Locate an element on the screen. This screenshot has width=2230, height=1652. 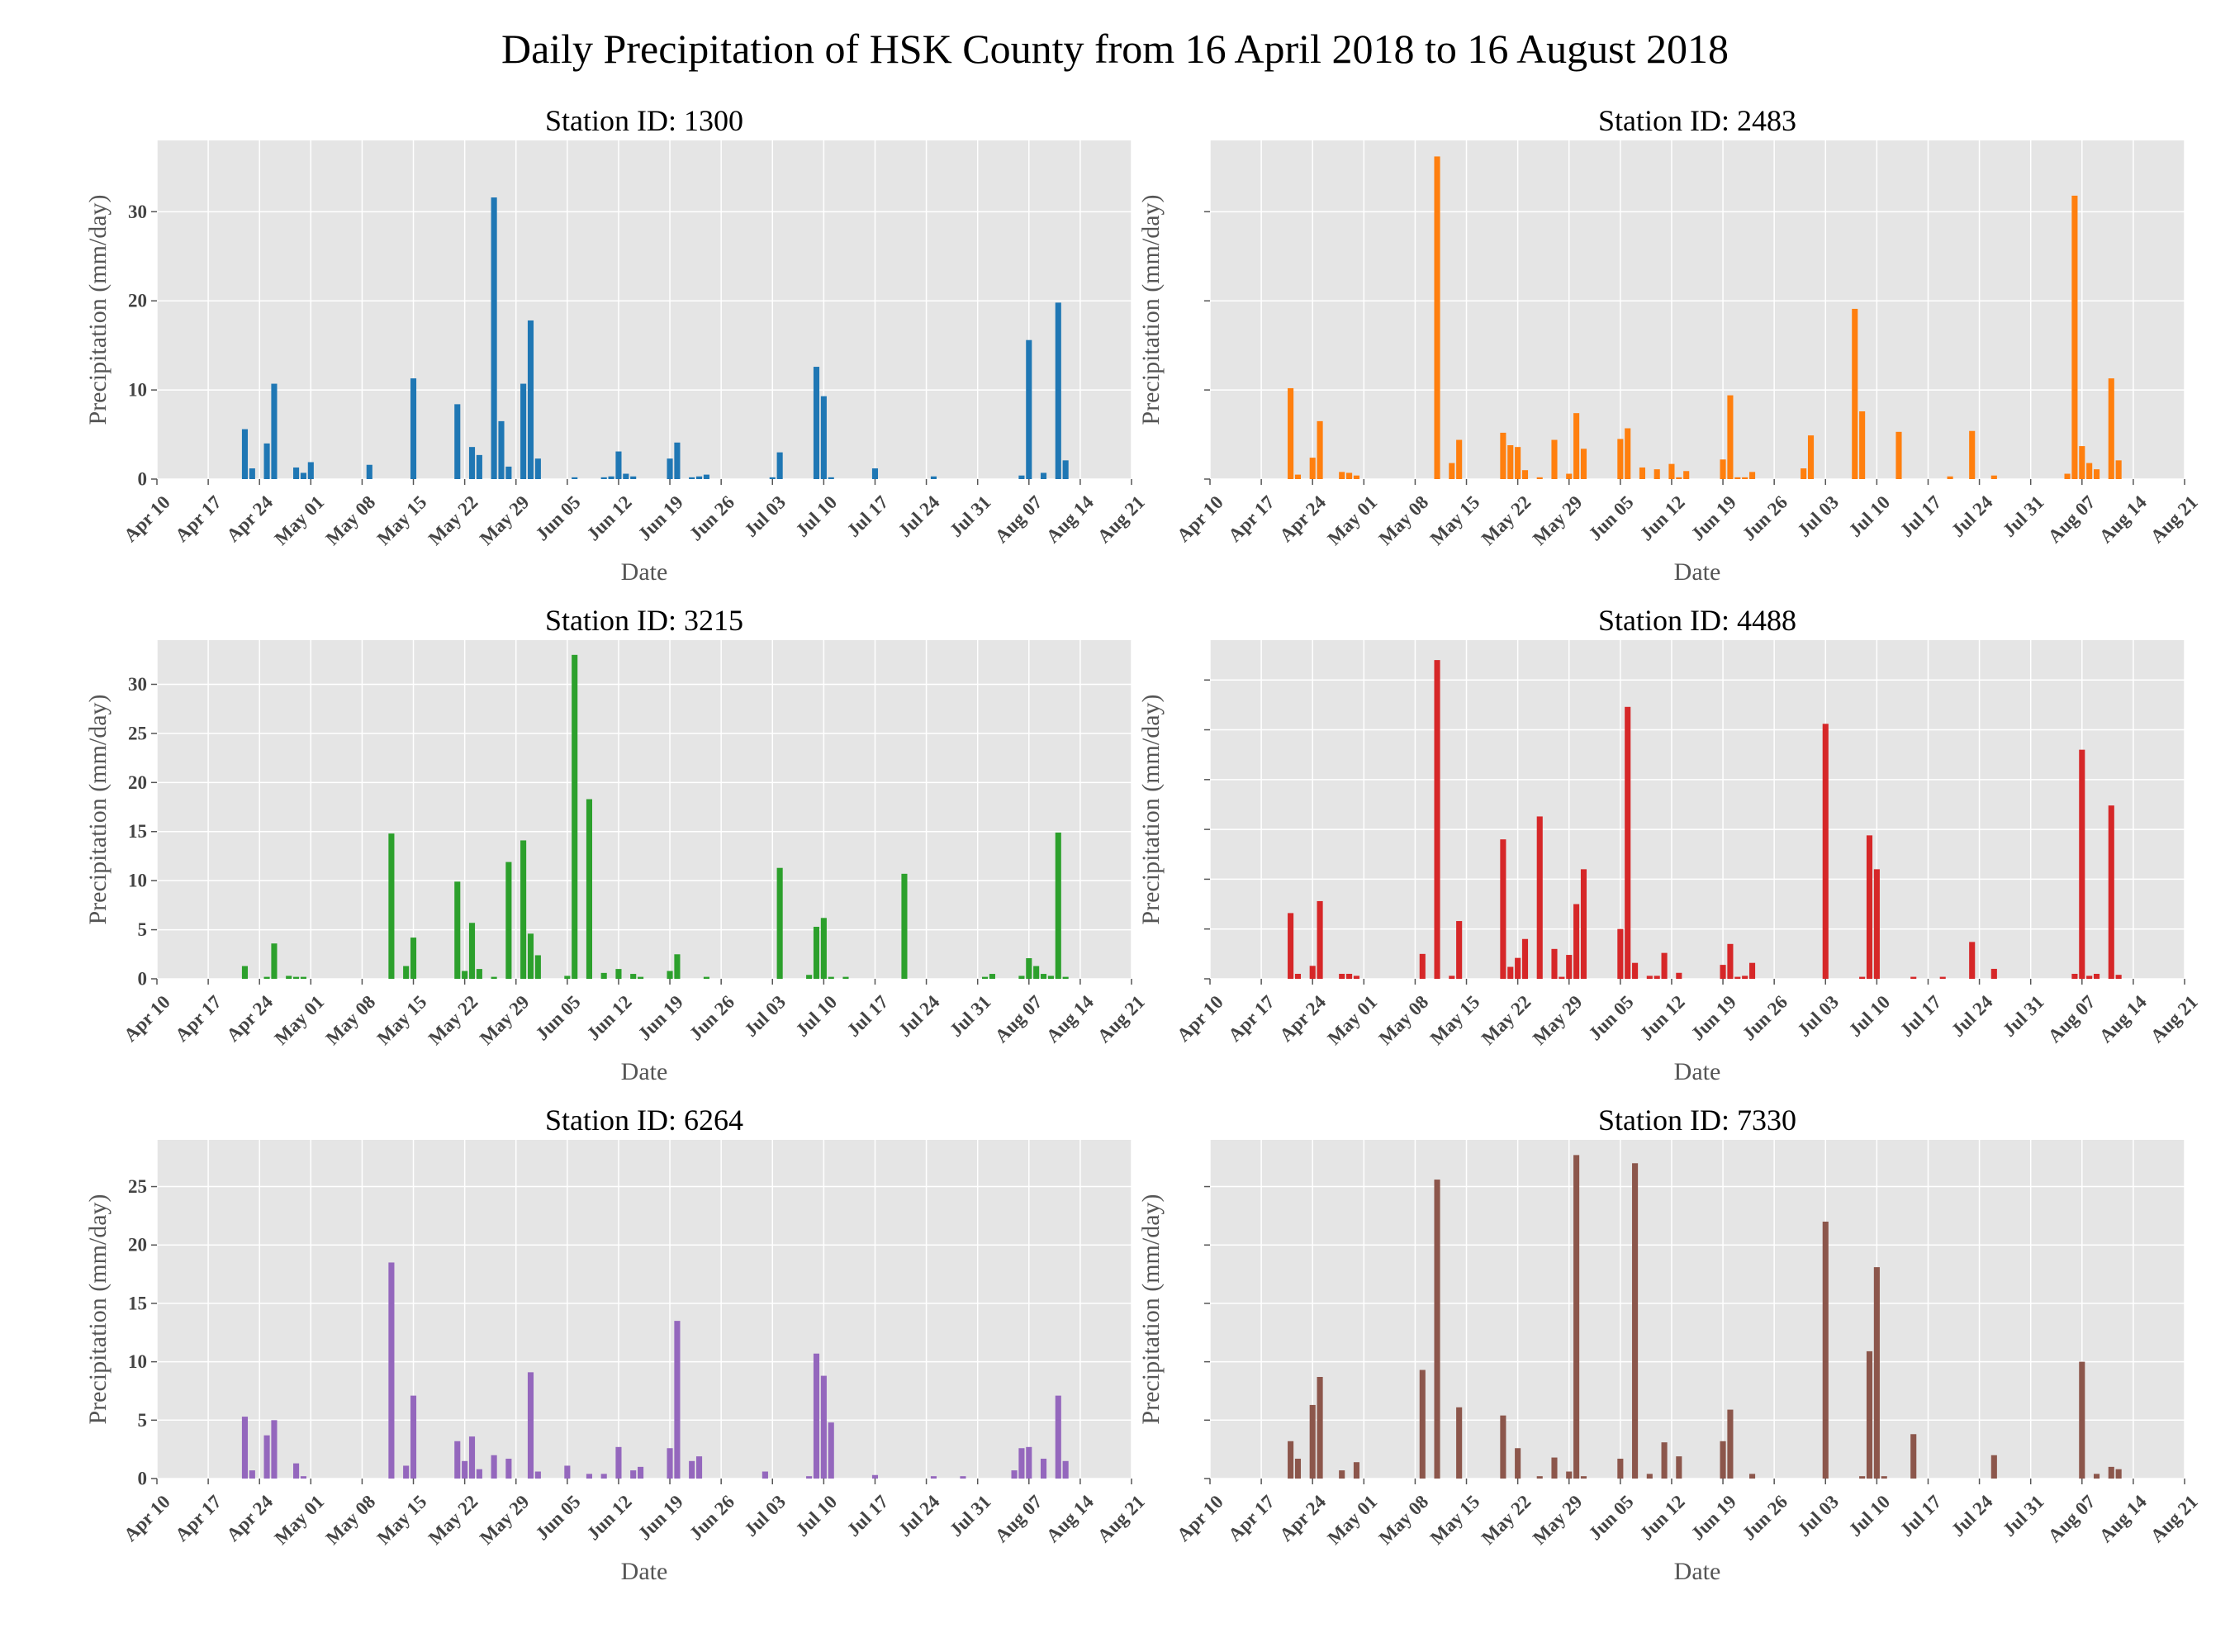
y-tick-label: 25 is located at coordinates (137, 1186).